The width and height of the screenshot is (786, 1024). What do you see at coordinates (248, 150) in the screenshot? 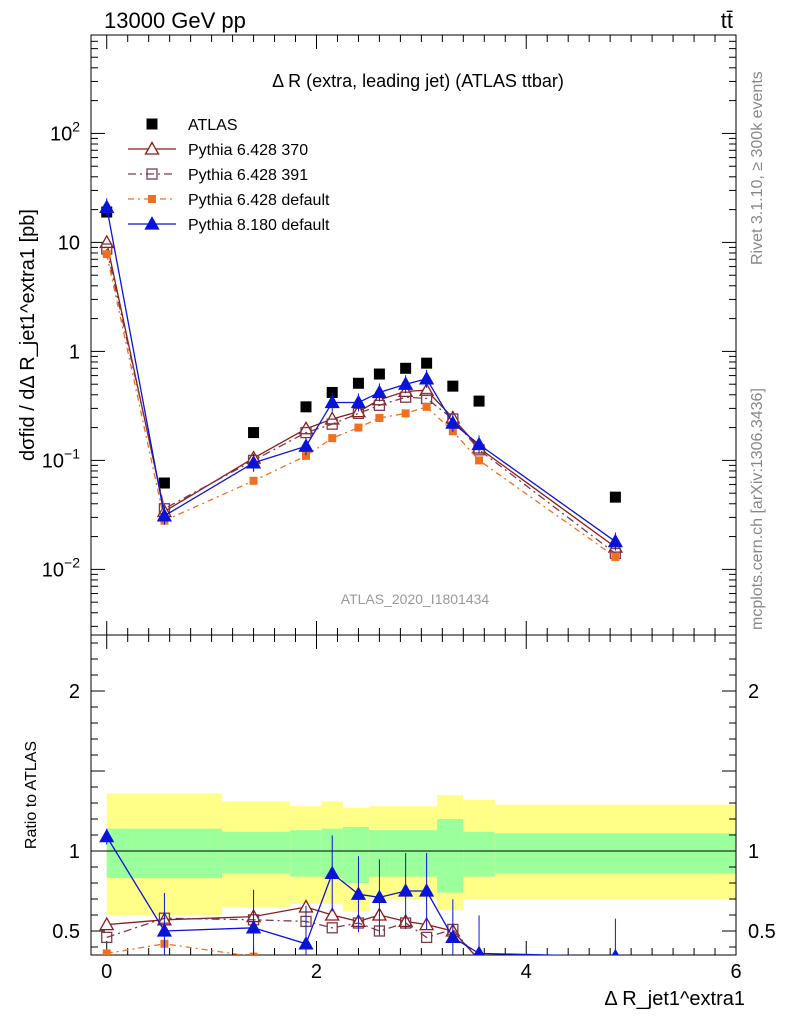
I see `legend-label: Pythia 6.428 370` at bounding box center [248, 150].